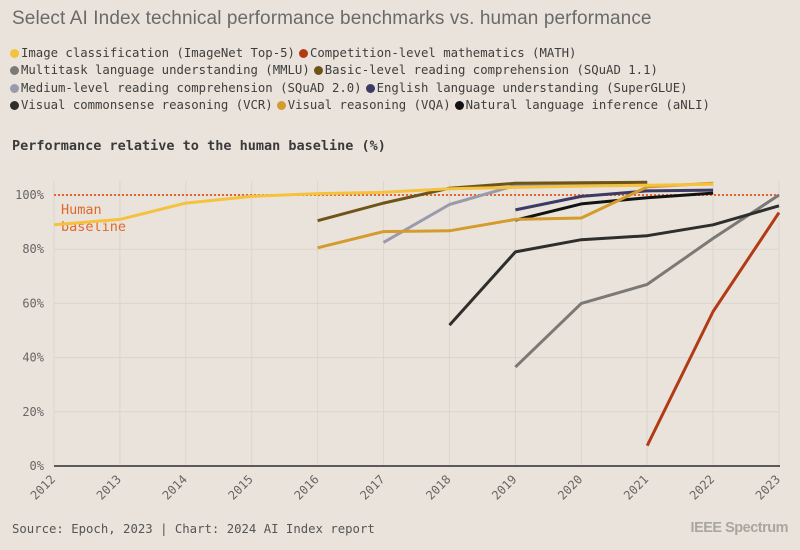  What do you see at coordinates (30, 195) in the screenshot?
I see `y-tick-label: 100%` at bounding box center [30, 195].